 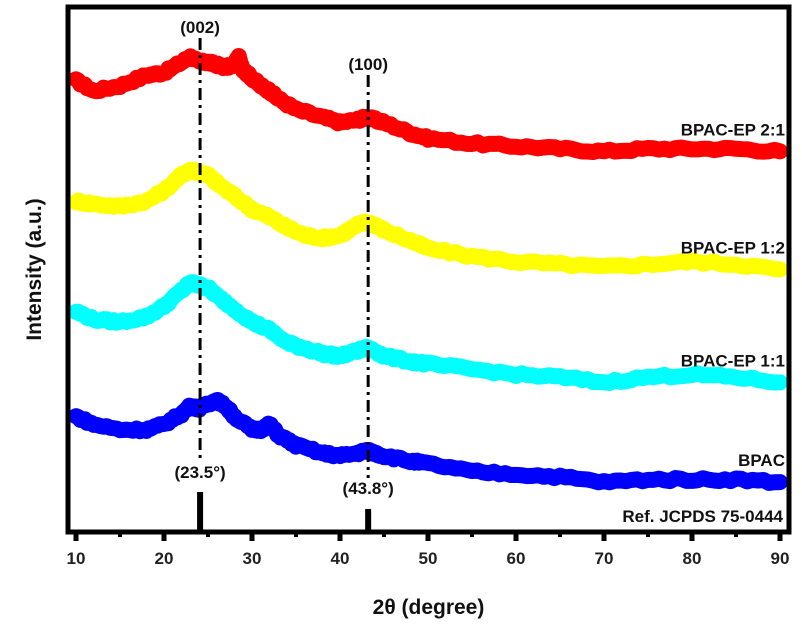 I want to click on x-axis-title: 2θ (degree), so click(x=429, y=607).